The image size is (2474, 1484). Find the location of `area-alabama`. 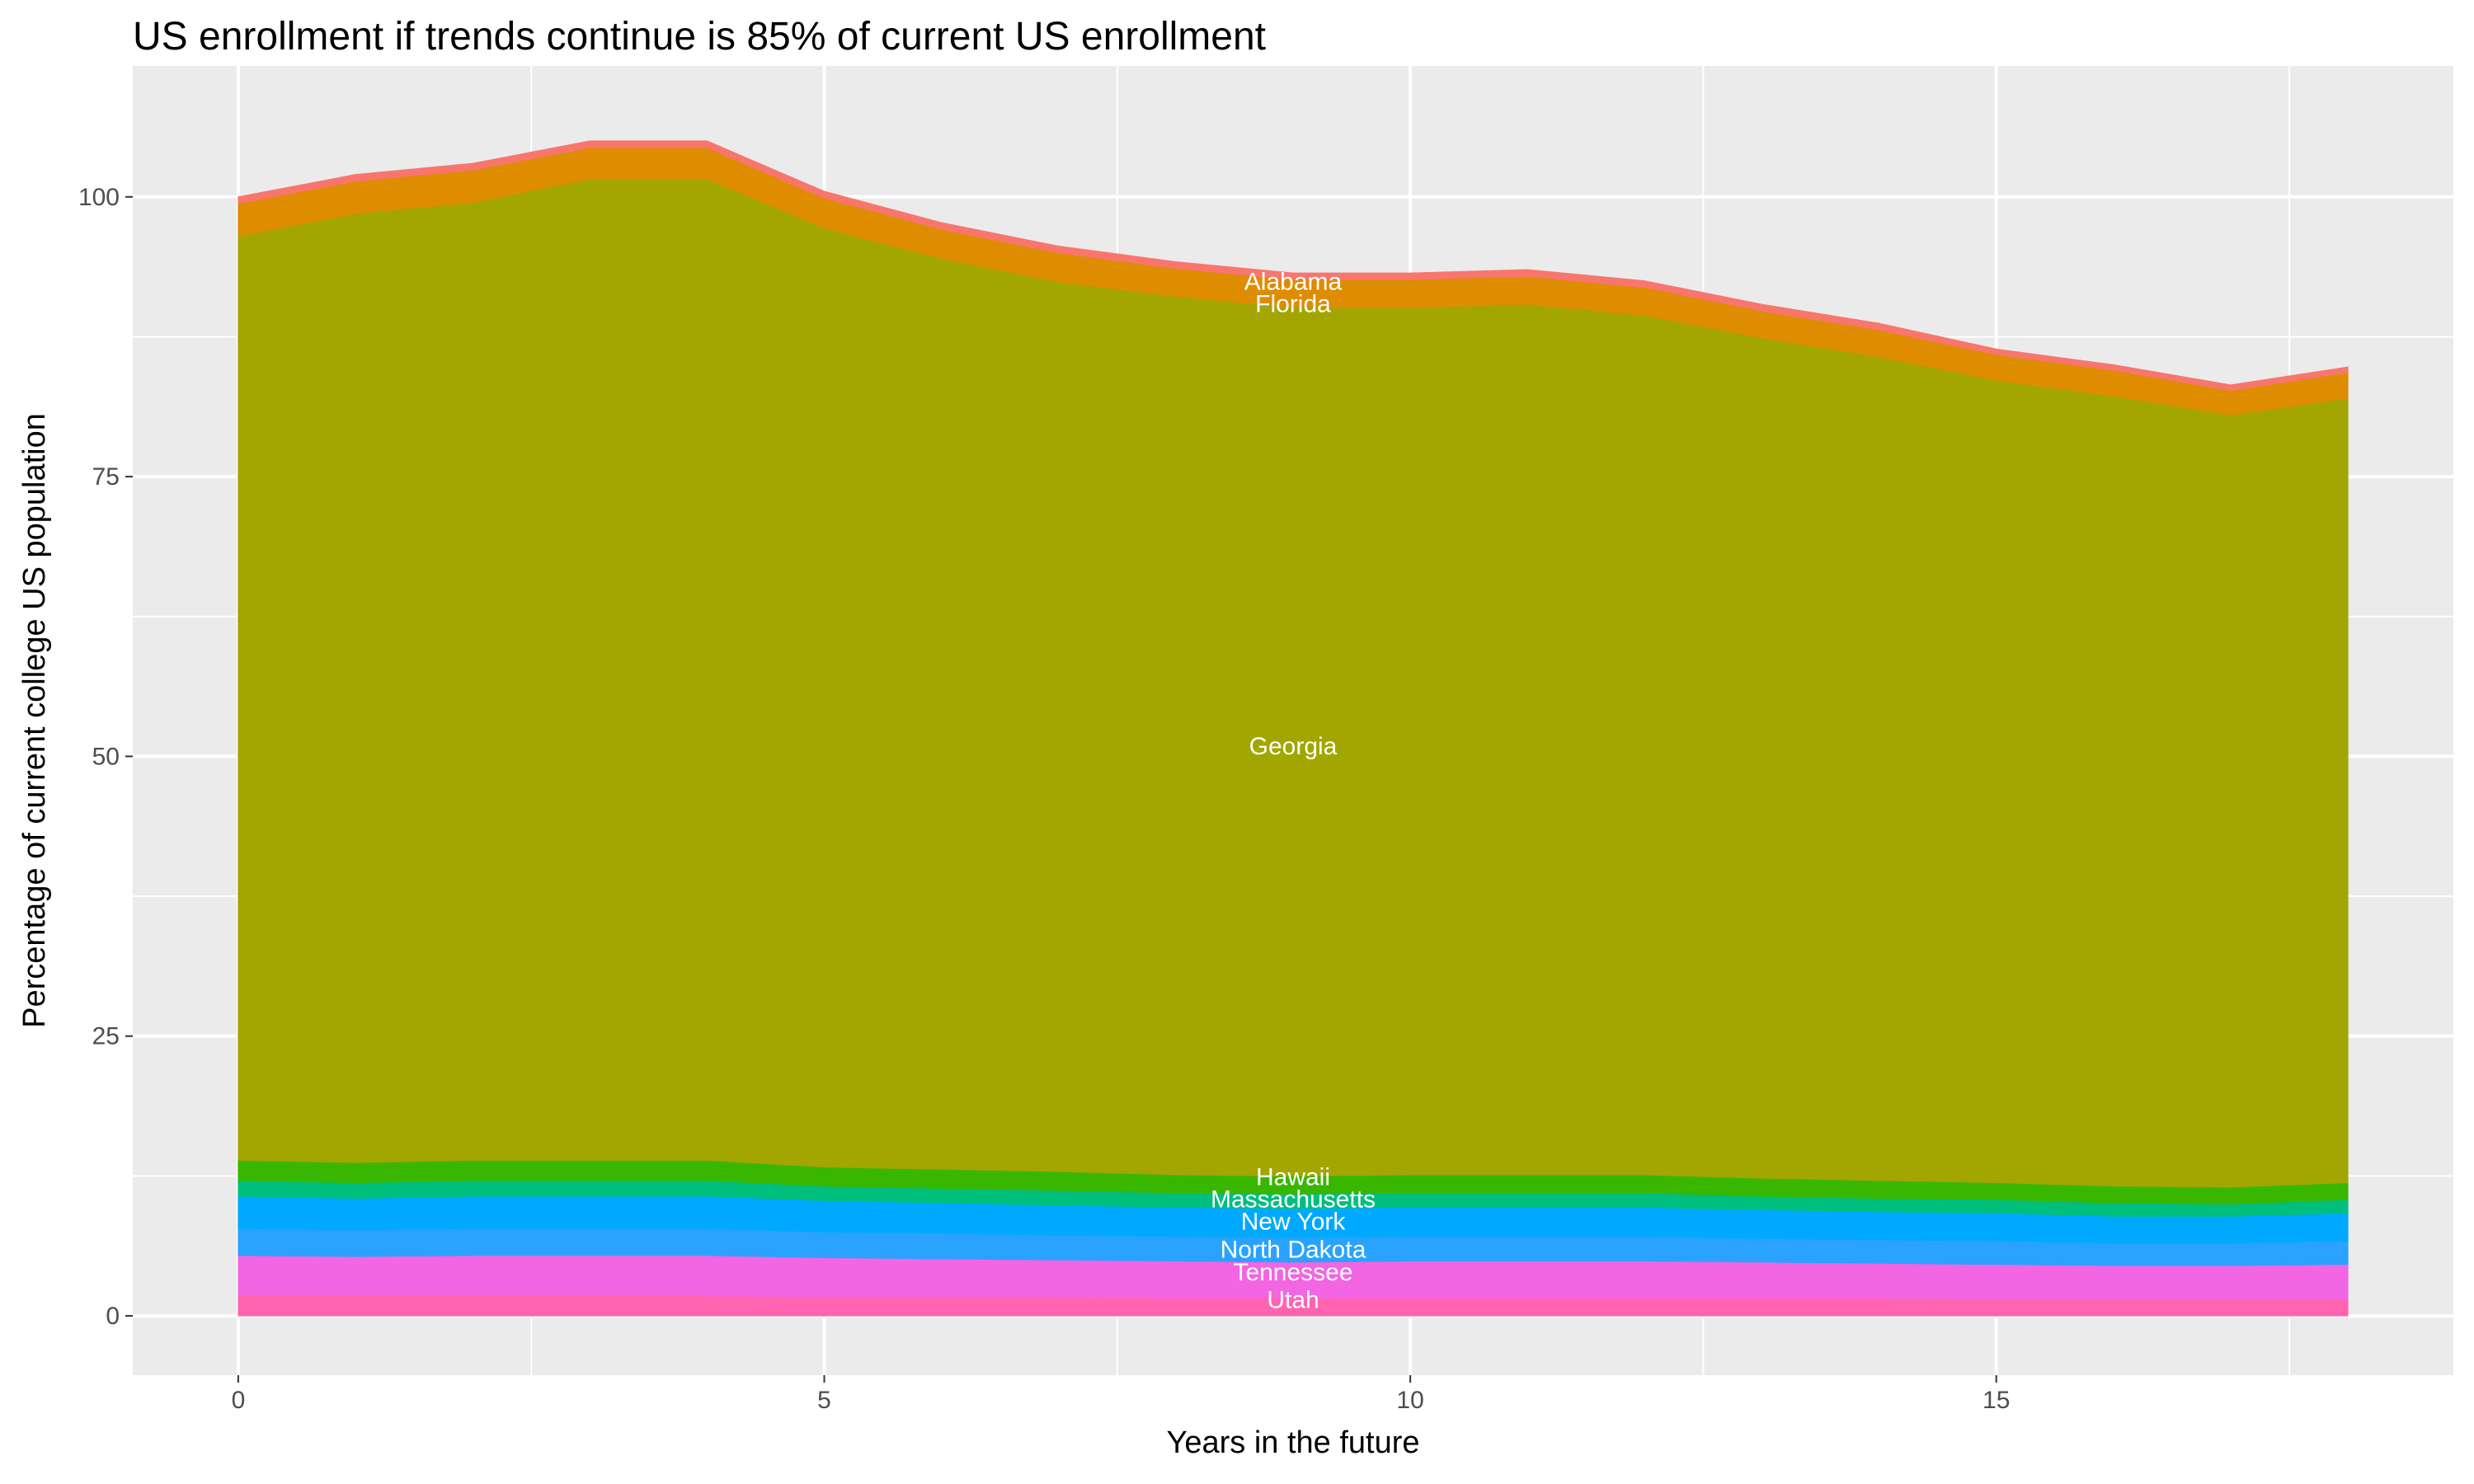

area-alabama is located at coordinates (1293, 266).